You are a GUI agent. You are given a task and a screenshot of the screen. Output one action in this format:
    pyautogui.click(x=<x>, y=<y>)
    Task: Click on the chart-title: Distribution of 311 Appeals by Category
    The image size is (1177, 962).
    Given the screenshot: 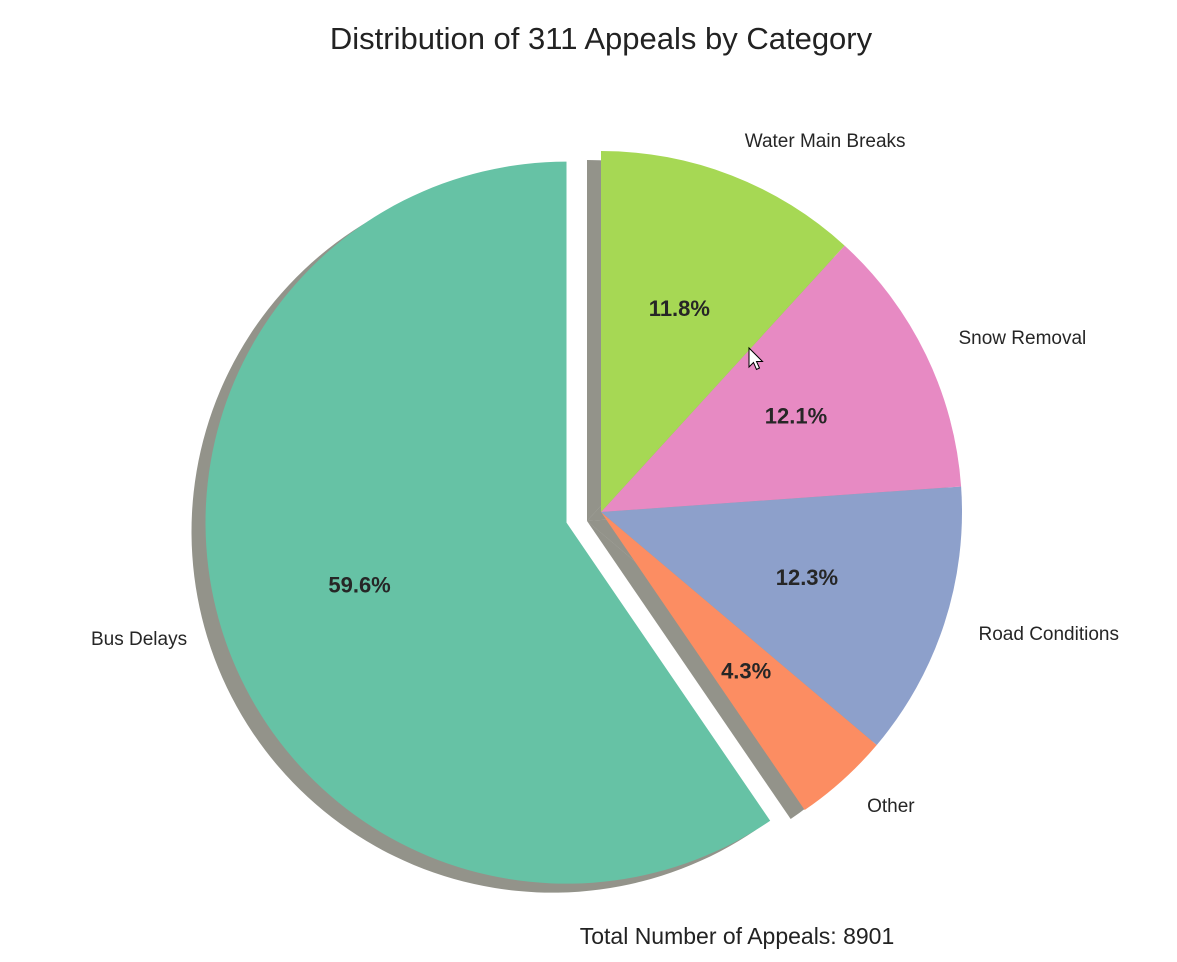 What is the action you would take?
    pyautogui.click(x=601, y=38)
    